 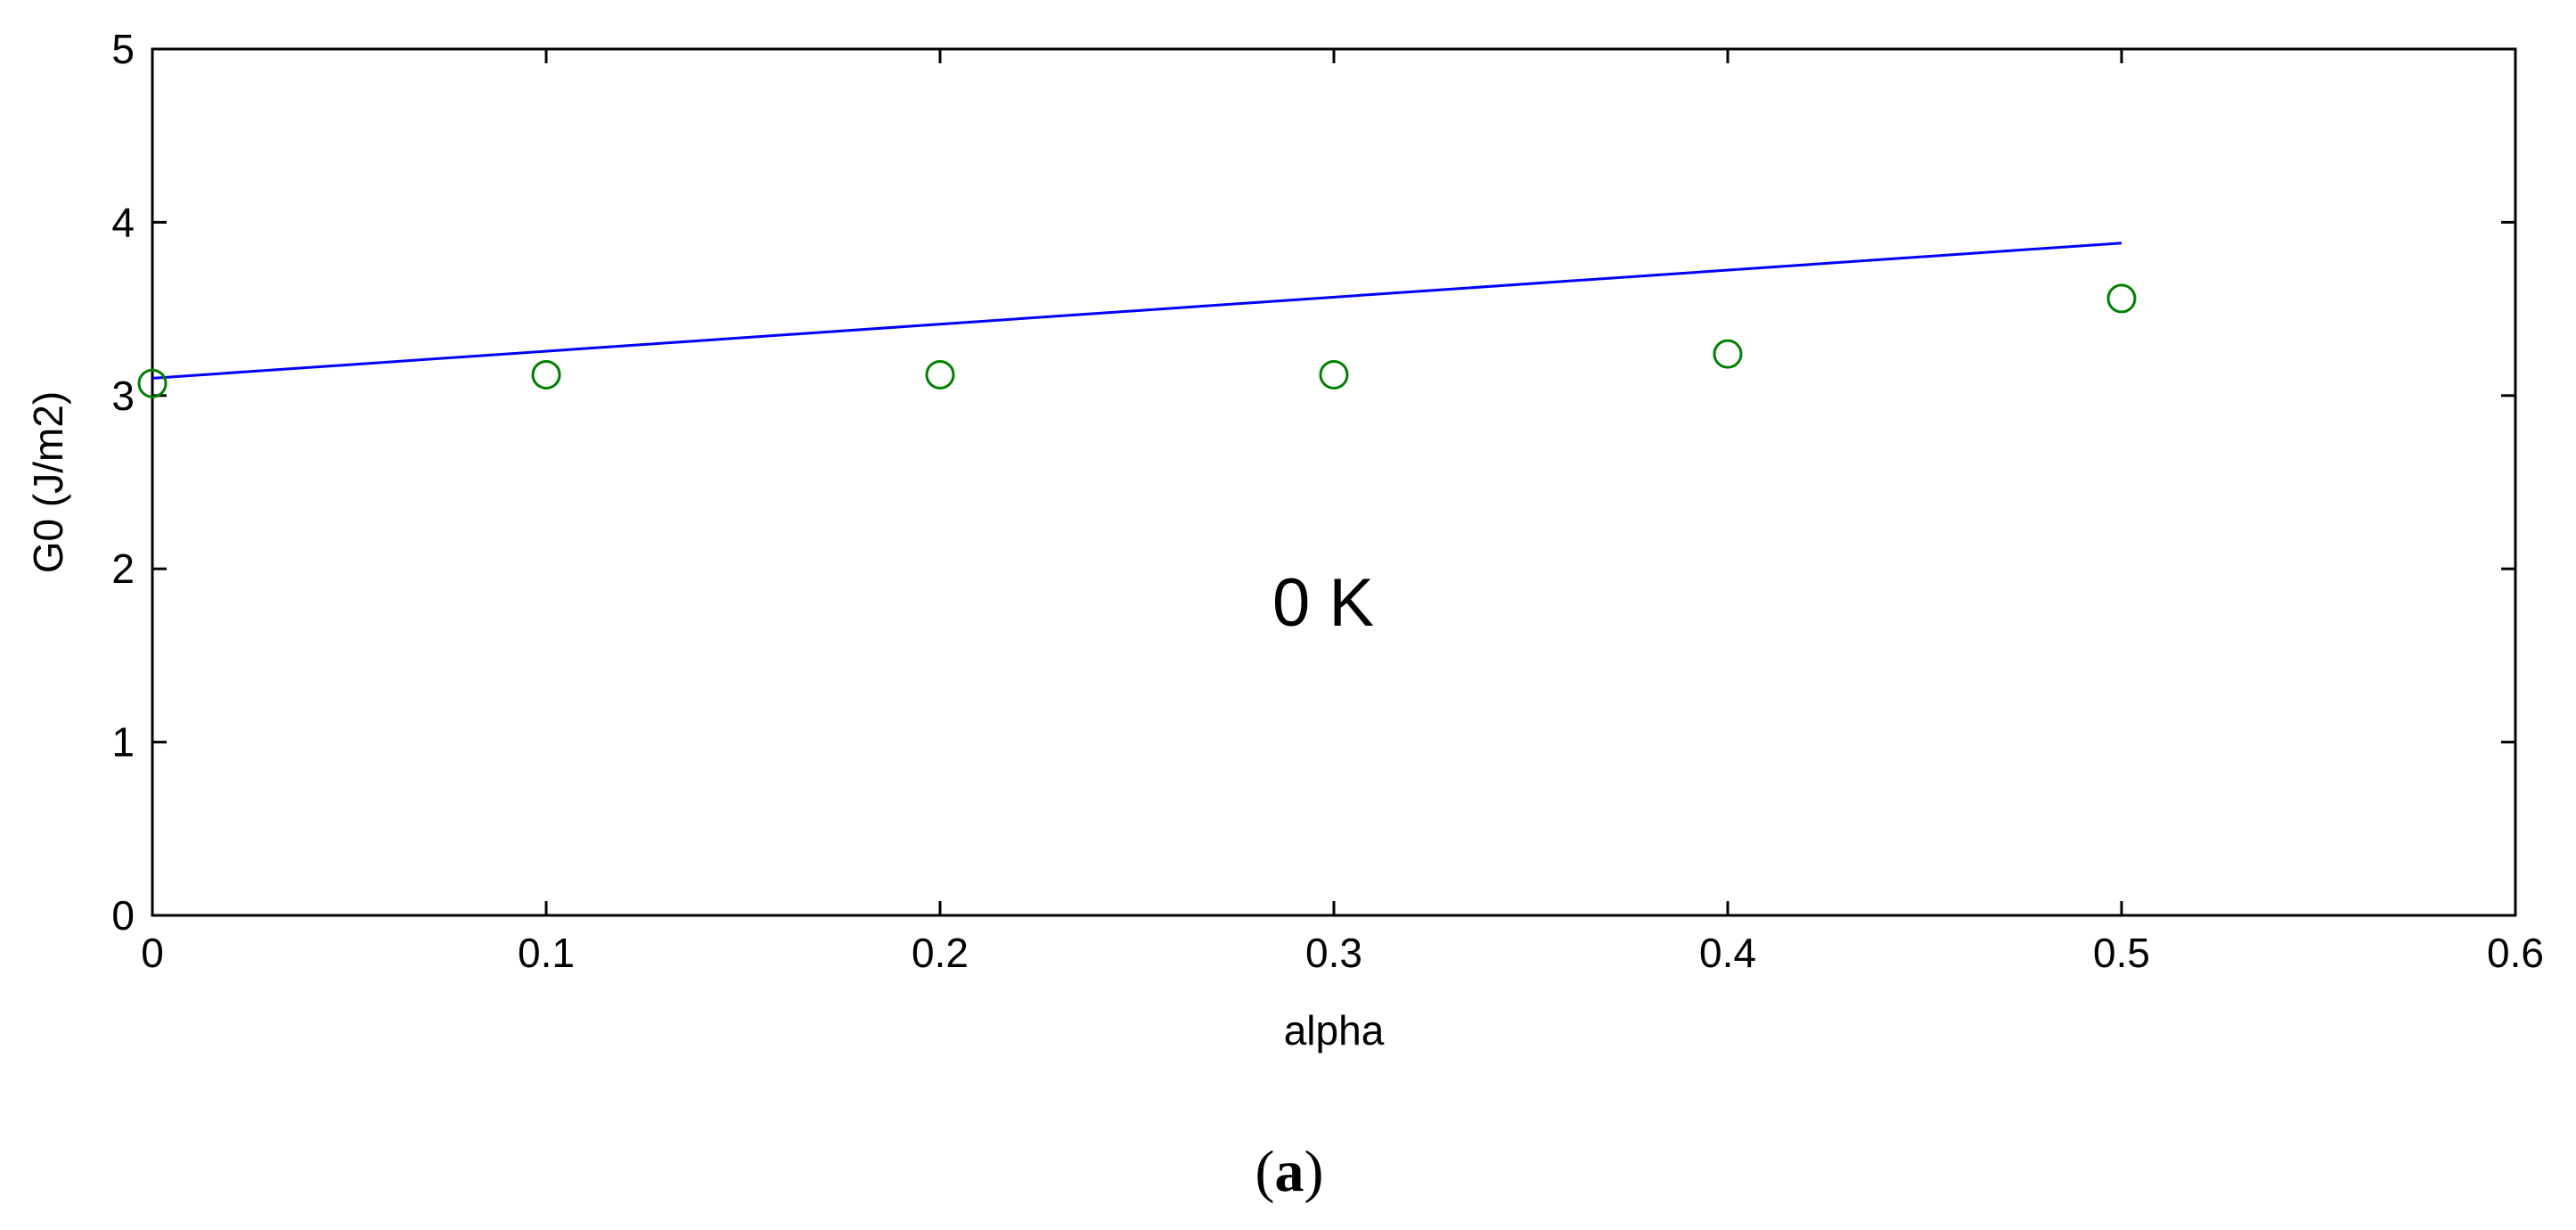 I want to click on caption-close-paren: ), so click(x=1314, y=1171).